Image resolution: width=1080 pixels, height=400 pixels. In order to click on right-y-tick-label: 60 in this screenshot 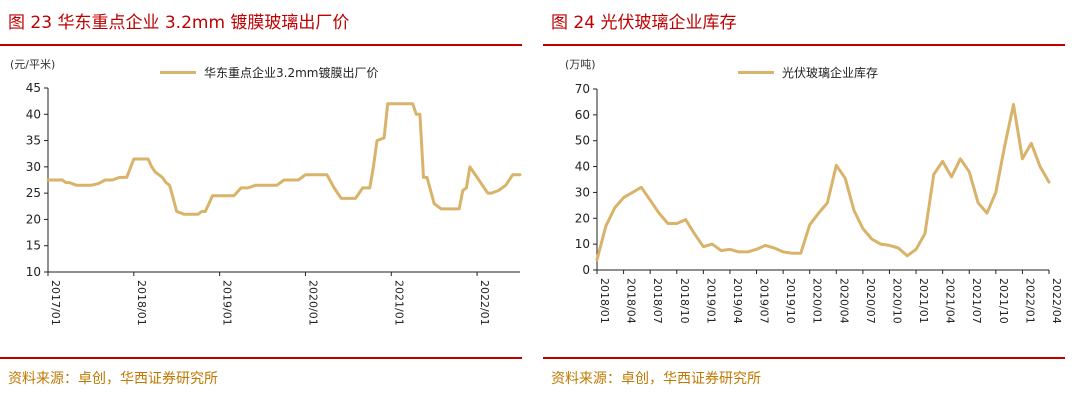, I will do `click(582, 115)`.